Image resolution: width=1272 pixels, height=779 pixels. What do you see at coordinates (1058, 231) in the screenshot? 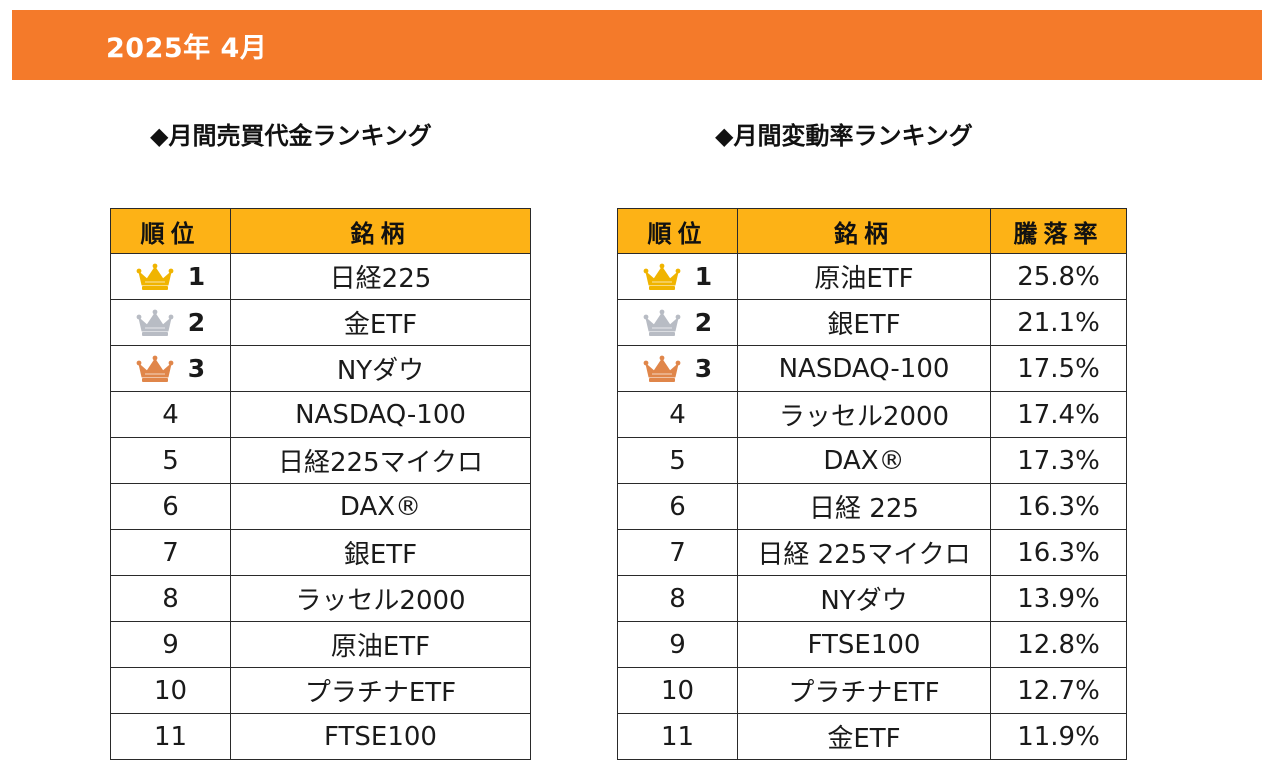
I see `rate-column-header: 騰落率` at bounding box center [1058, 231].